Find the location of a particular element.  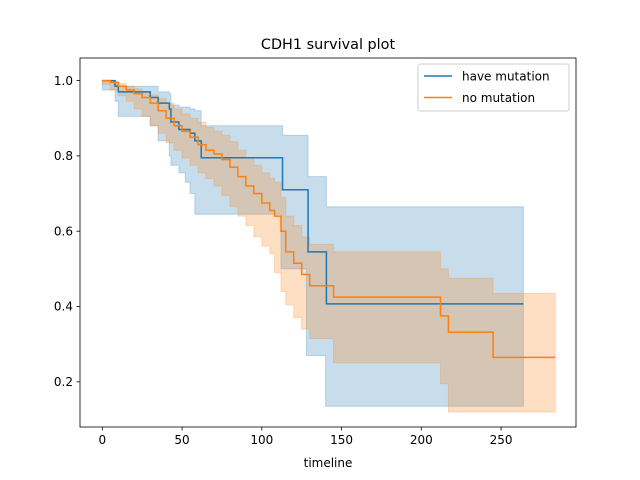

y-axis: 0.2 0.4 0.6 0.8 1.0 is located at coordinates (67, 231).